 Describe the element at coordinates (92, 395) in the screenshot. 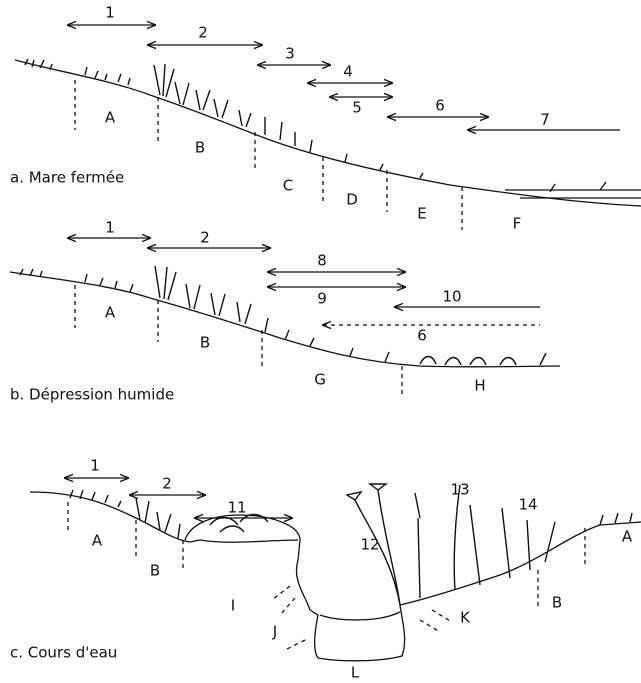

I see `caption: b. Dépression humide` at that location.